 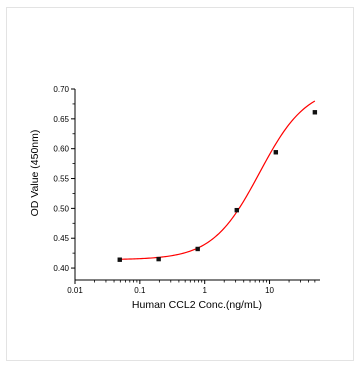 What do you see at coordinates (75, 290) in the screenshot?
I see `x-tick-label-0: 0.01` at bounding box center [75, 290].